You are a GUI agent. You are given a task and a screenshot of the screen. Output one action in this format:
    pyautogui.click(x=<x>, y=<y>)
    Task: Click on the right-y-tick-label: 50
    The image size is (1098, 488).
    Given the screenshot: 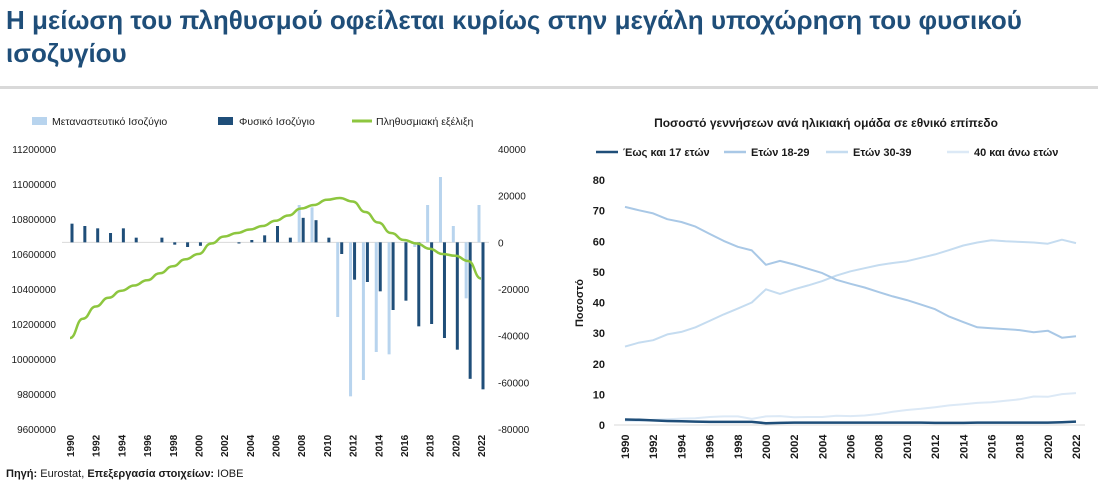 What is the action you would take?
    pyautogui.click(x=599, y=273)
    